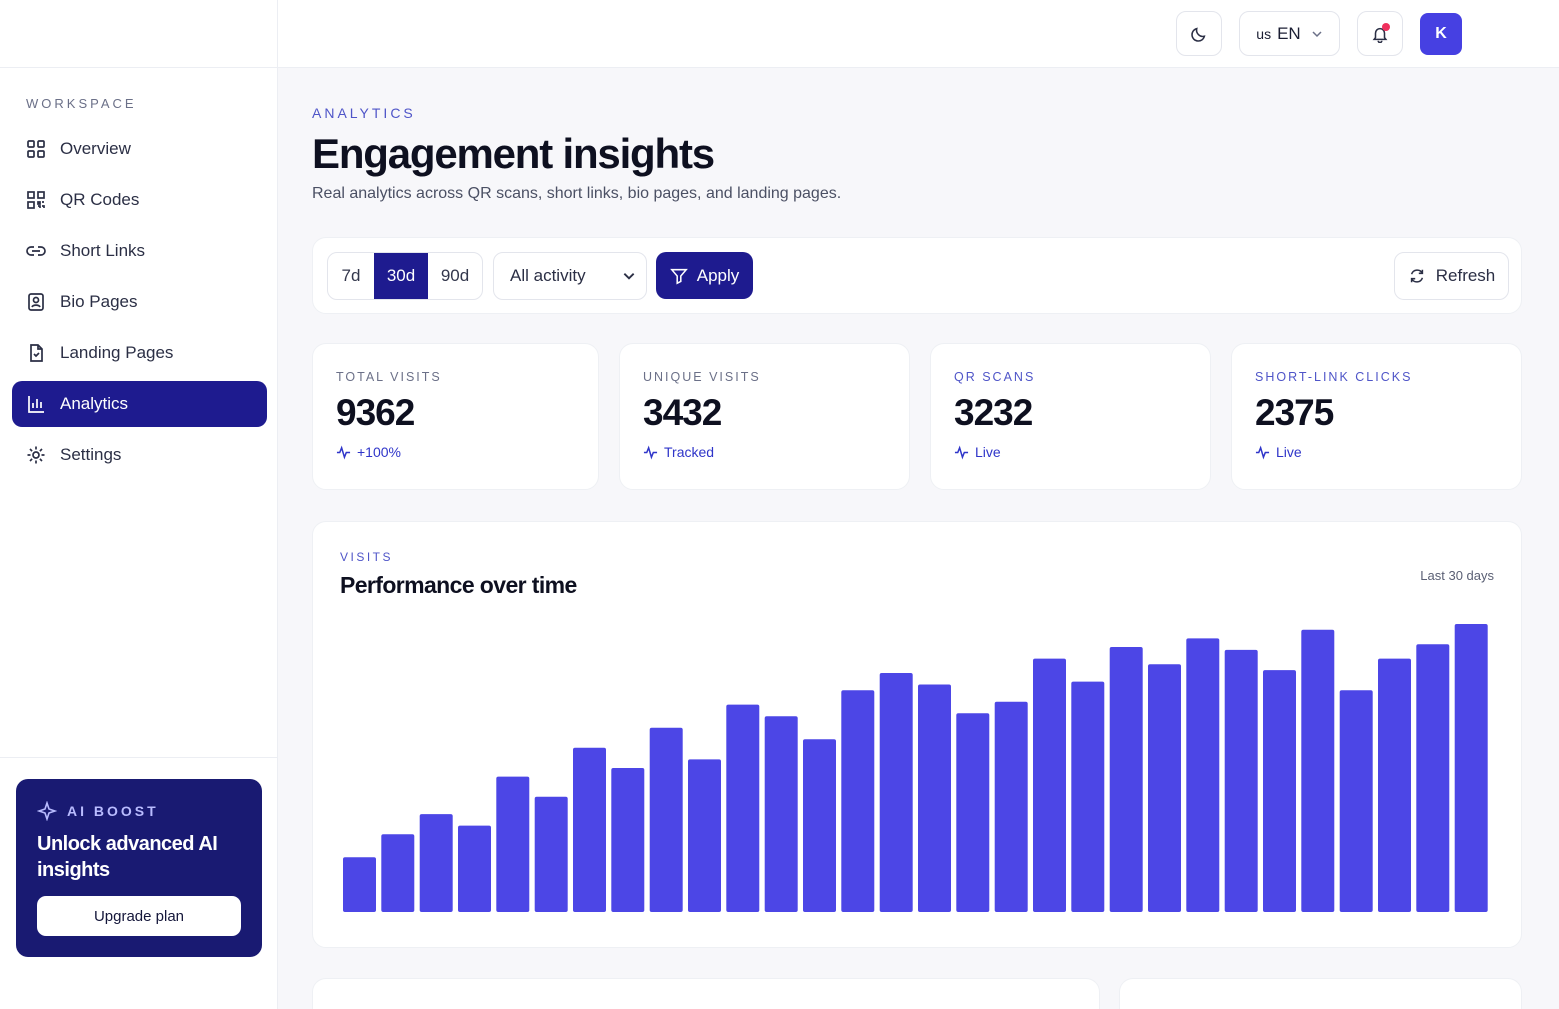  What do you see at coordinates (36, 404) in the screenshot?
I see `bar-chart-icon` at bounding box center [36, 404].